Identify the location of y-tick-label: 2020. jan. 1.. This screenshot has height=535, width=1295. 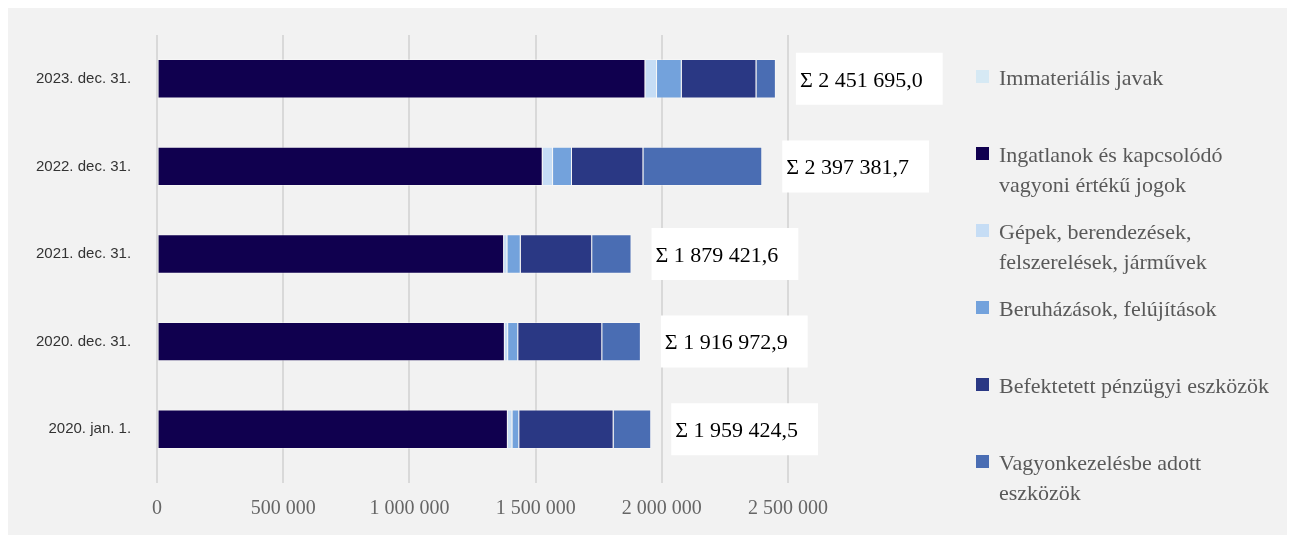
(90, 428).